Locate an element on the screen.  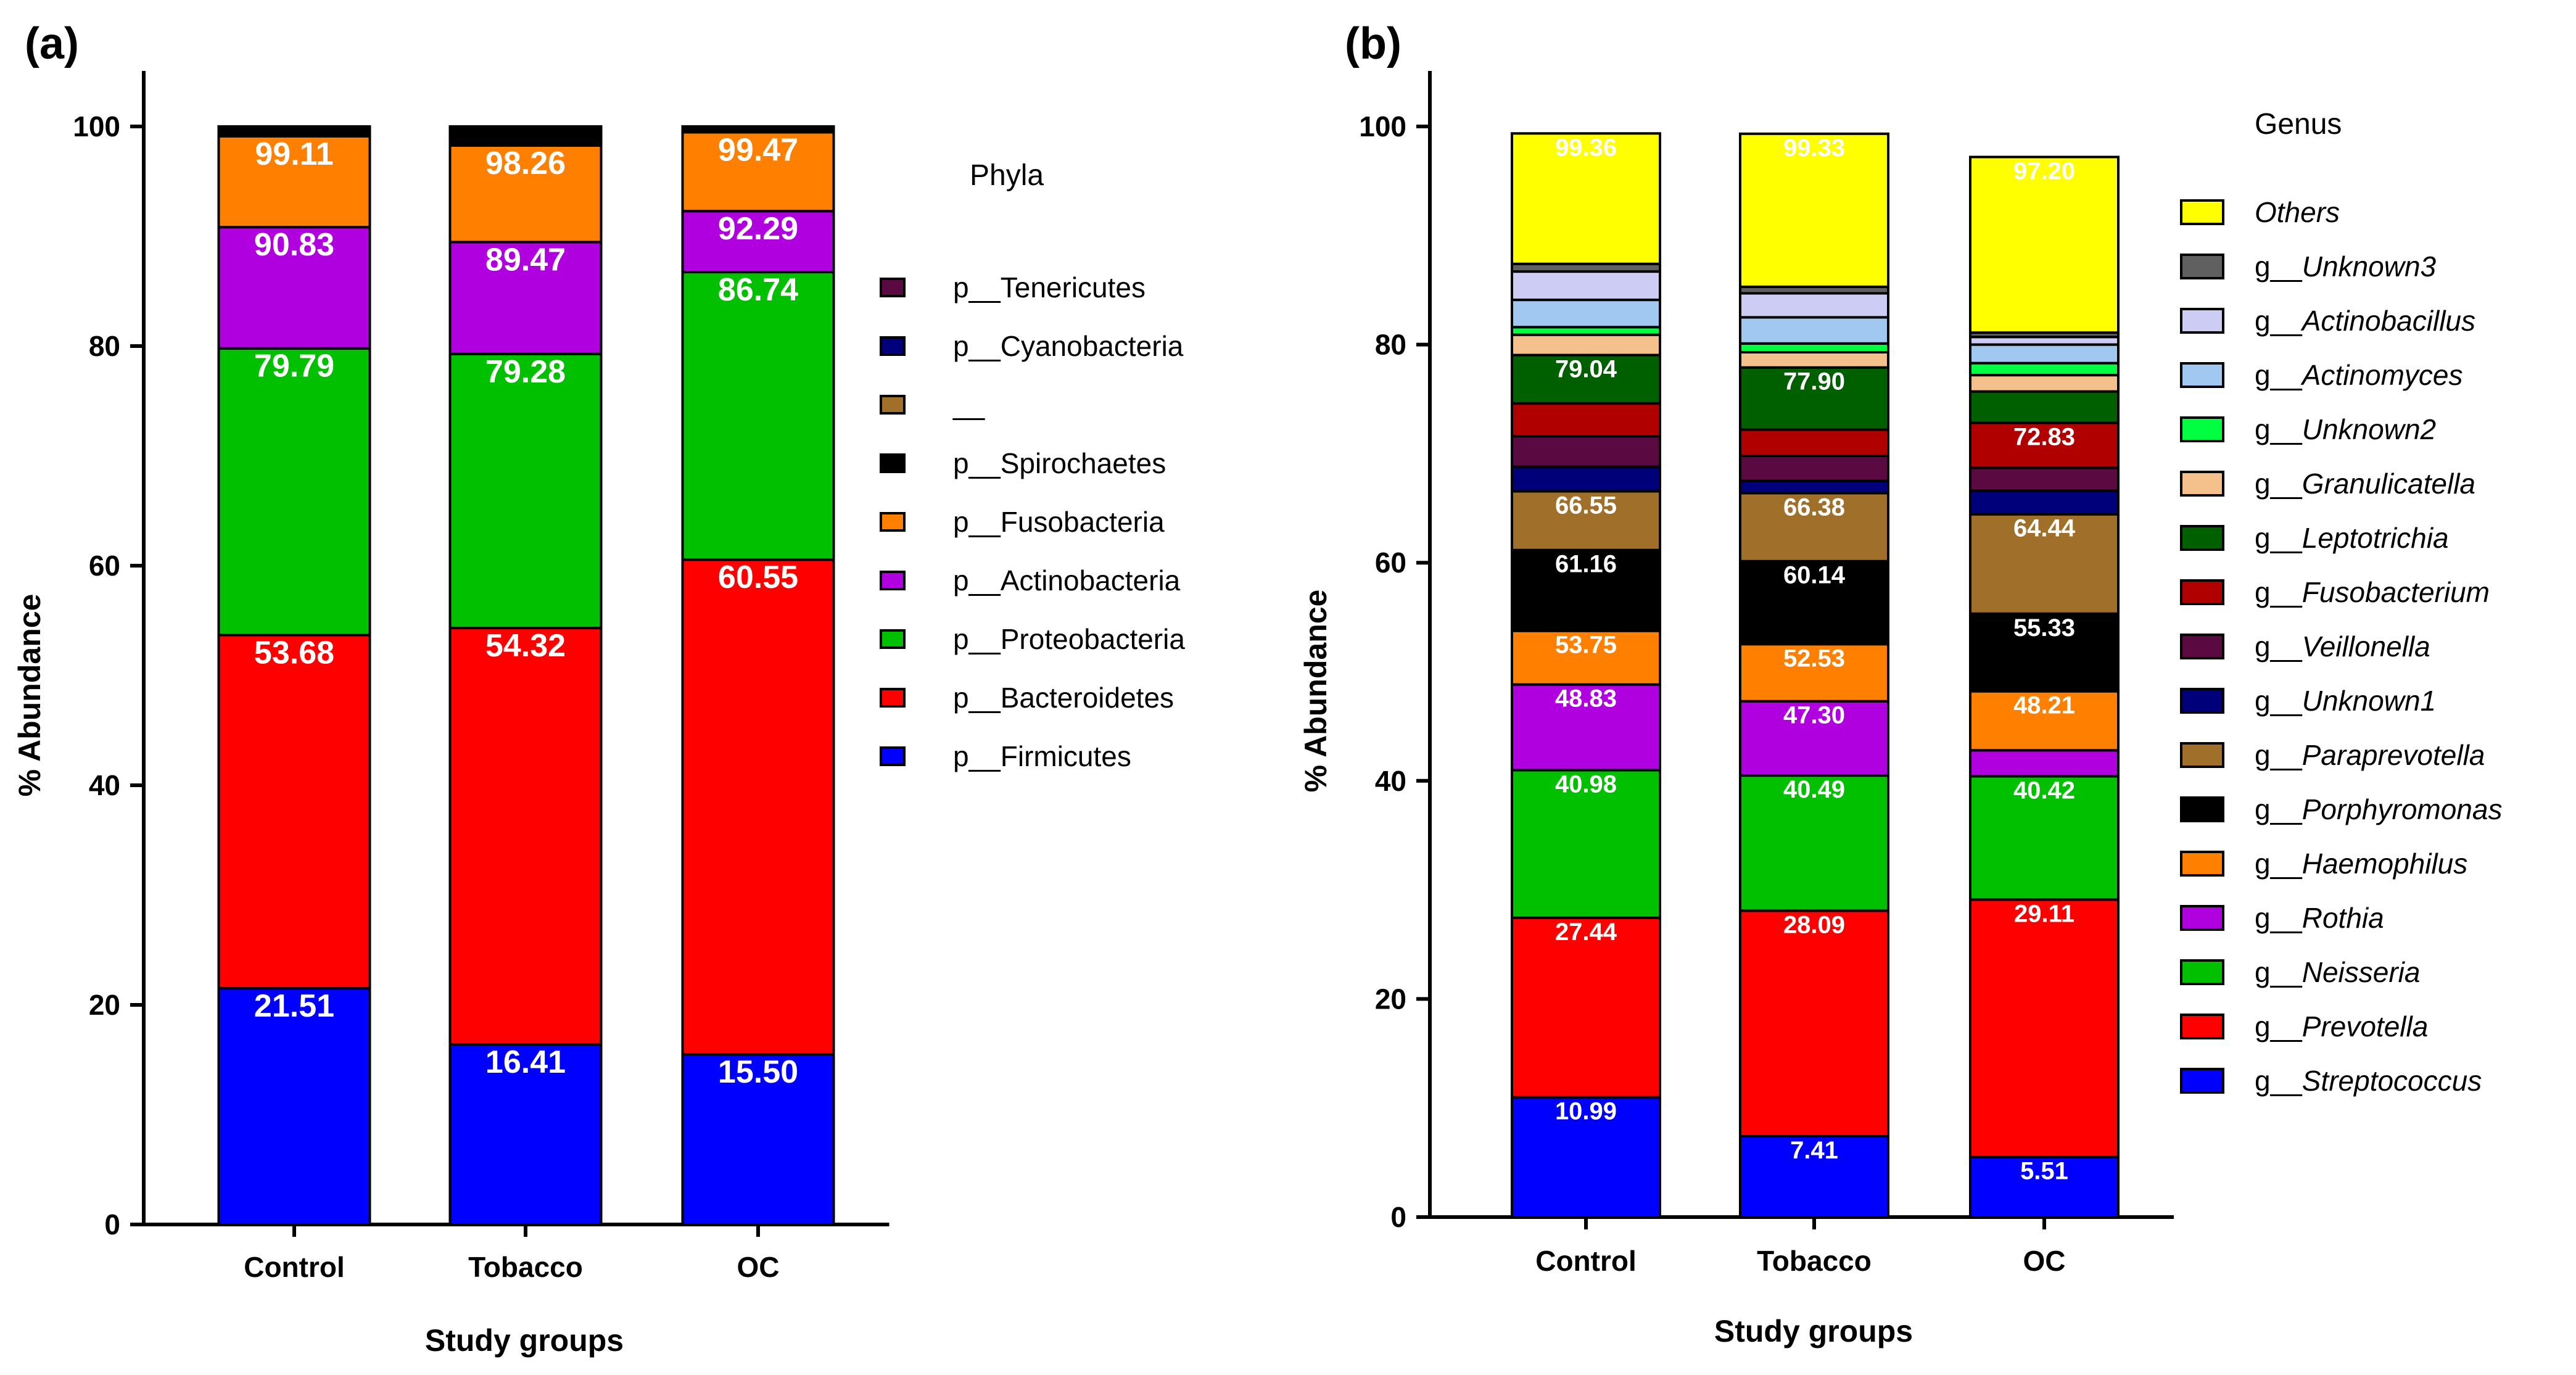
bar-segment-control-p-bacteroidetes is located at coordinates (294, 812).